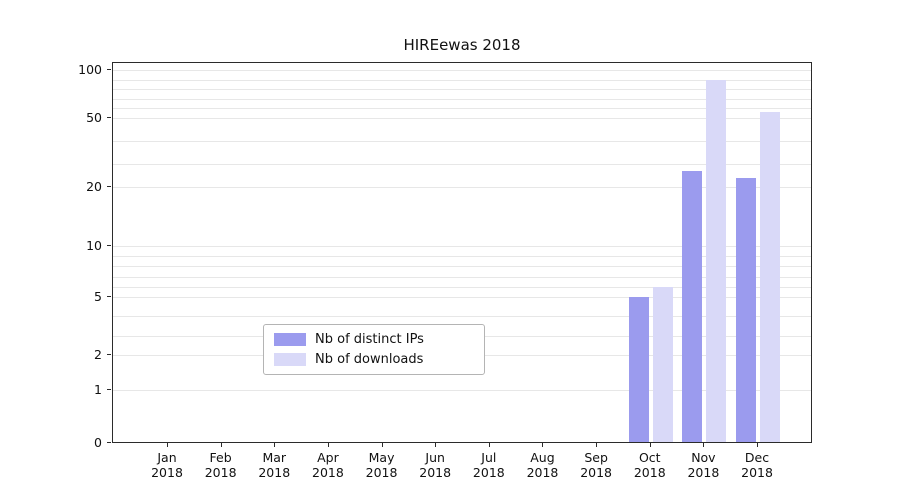 This screenshot has width=900, height=500. I want to click on x-tick-label: Feb 2018, so click(220, 465).